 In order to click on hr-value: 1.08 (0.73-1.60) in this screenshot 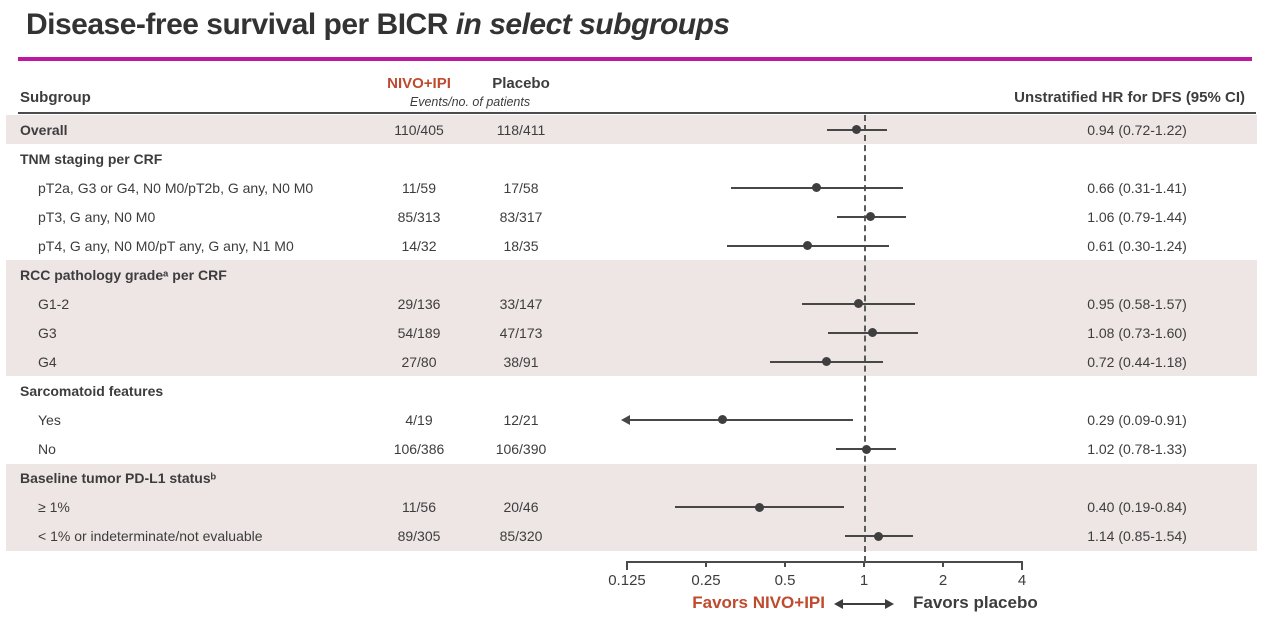, I will do `click(1137, 332)`.